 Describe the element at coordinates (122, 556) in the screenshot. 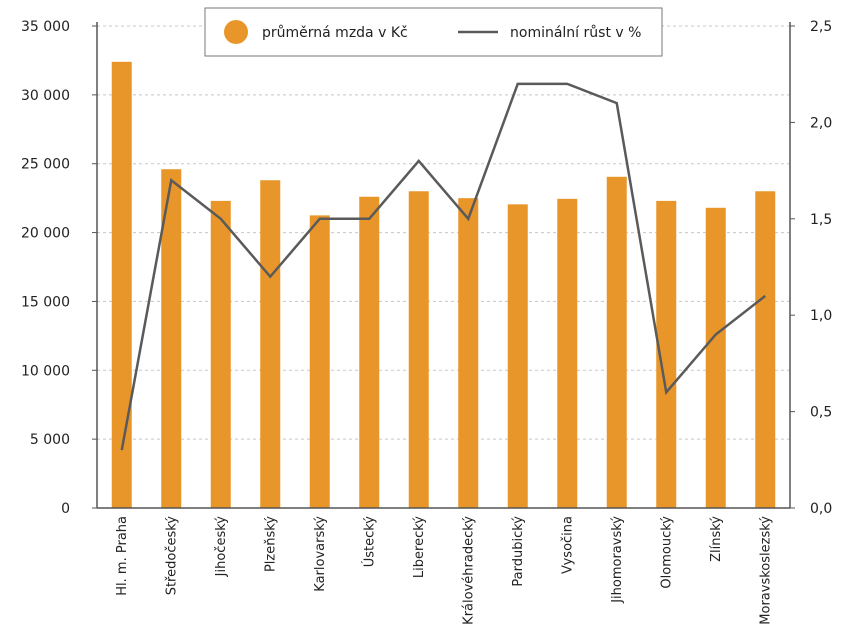

I see `x-category-label: Hl. m. Praha` at that location.